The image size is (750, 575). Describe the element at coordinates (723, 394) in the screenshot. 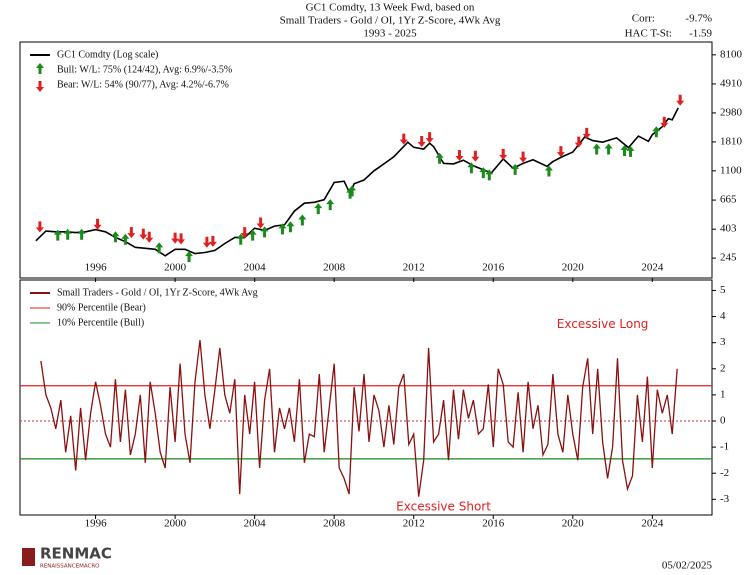

I see `y-tick-label: 1` at that location.